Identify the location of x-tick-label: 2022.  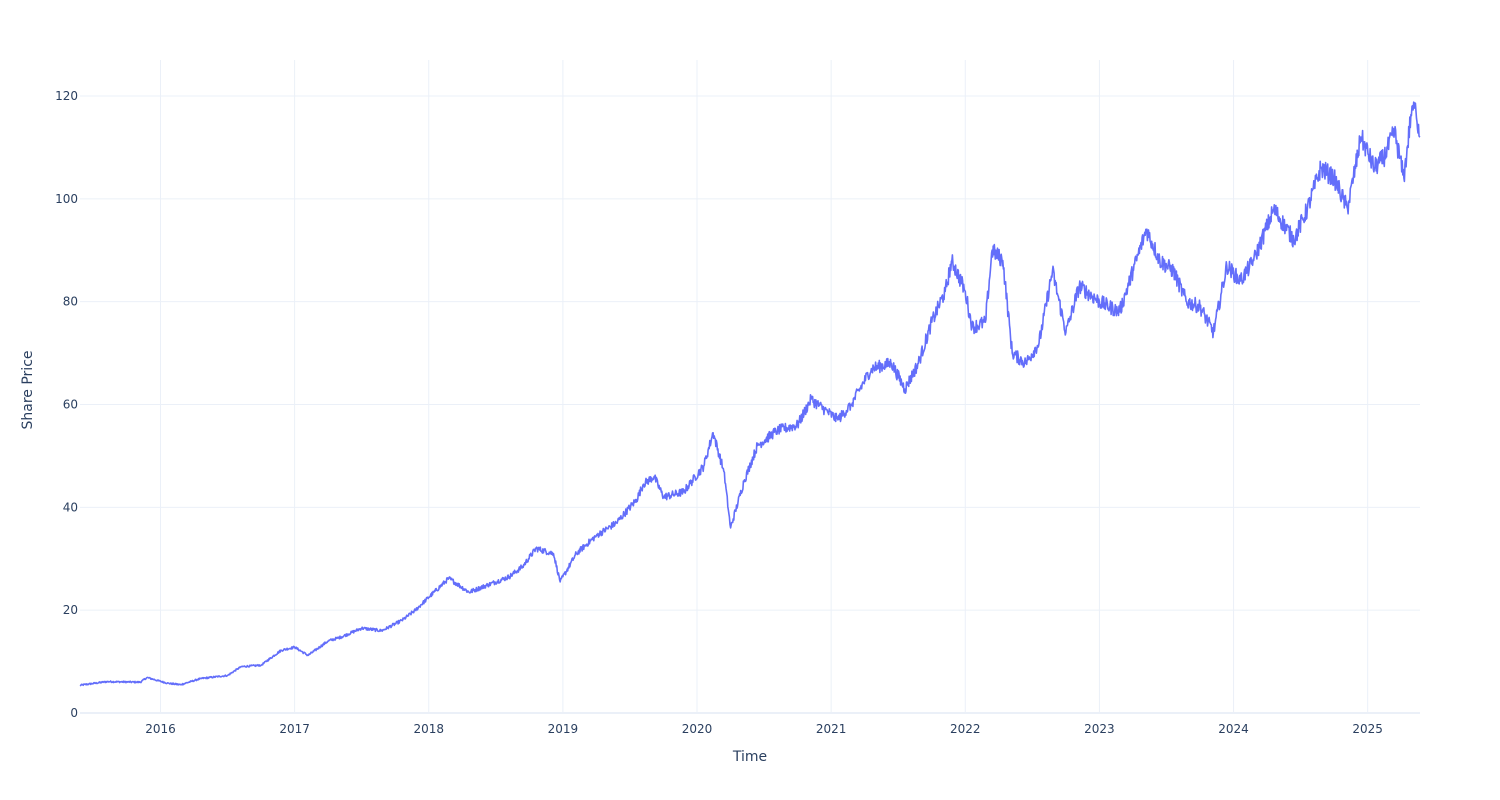
(965, 729).